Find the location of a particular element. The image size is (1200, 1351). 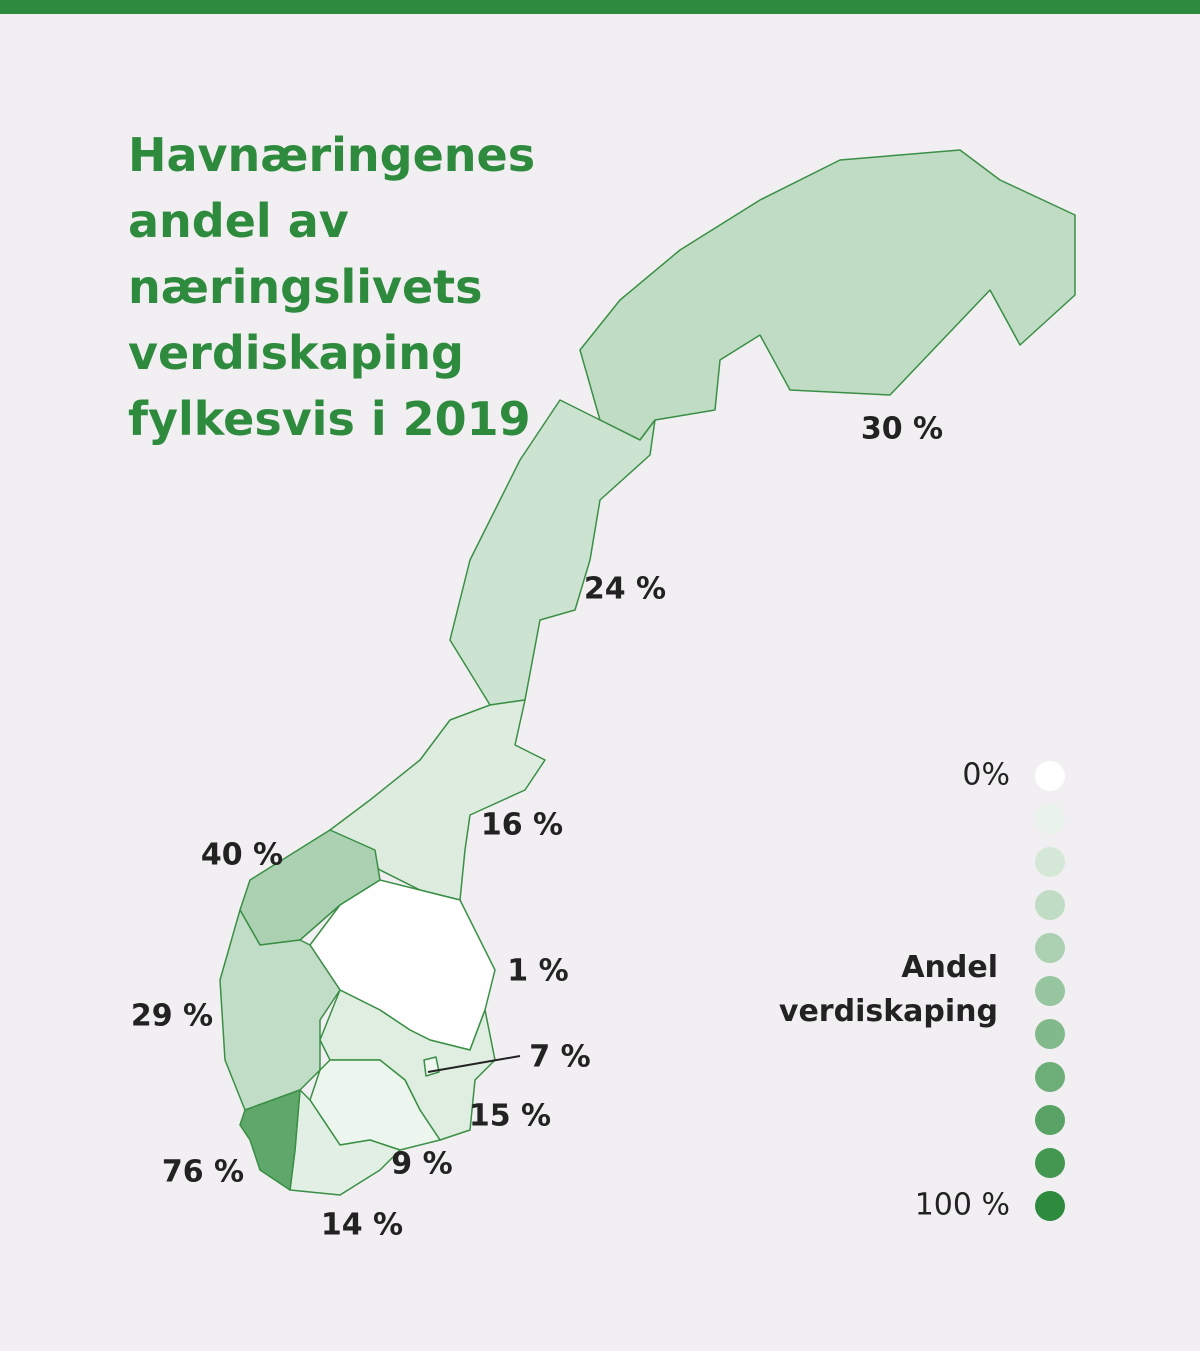

region-label: 9 % is located at coordinates (421, 1164).